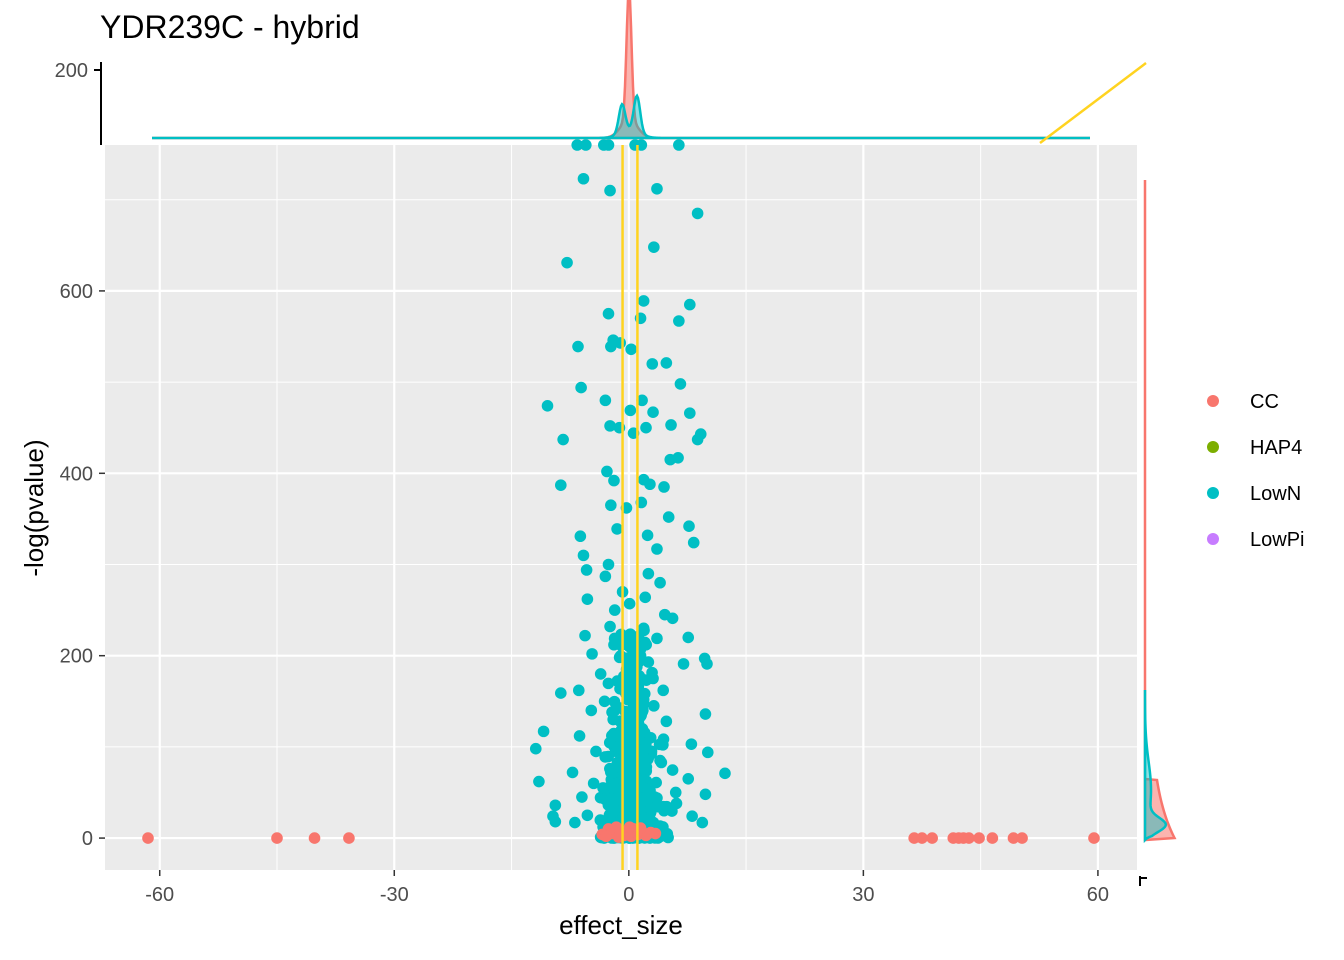 This screenshot has width=1344, height=960. What do you see at coordinates (630, 507) in the screenshot?
I see `threshold-lines` at bounding box center [630, 507].